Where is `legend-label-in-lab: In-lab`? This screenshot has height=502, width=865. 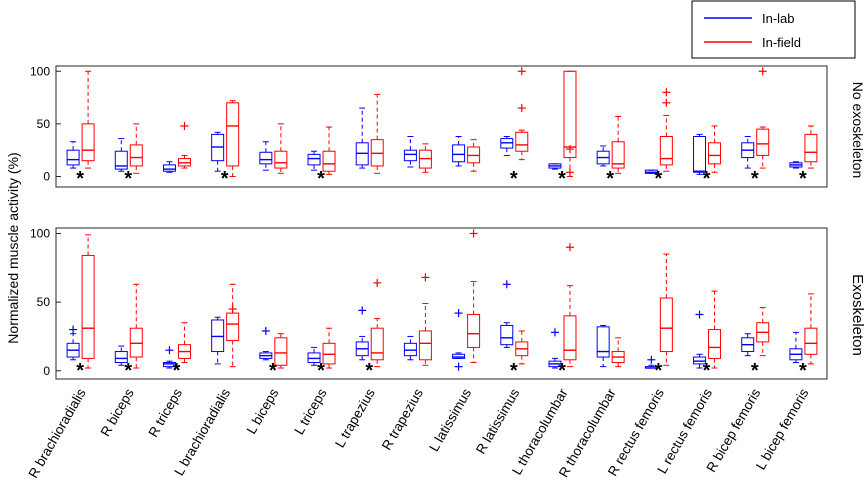 legend-label-in-lab: In-lab is located at coordinates (778, 18).